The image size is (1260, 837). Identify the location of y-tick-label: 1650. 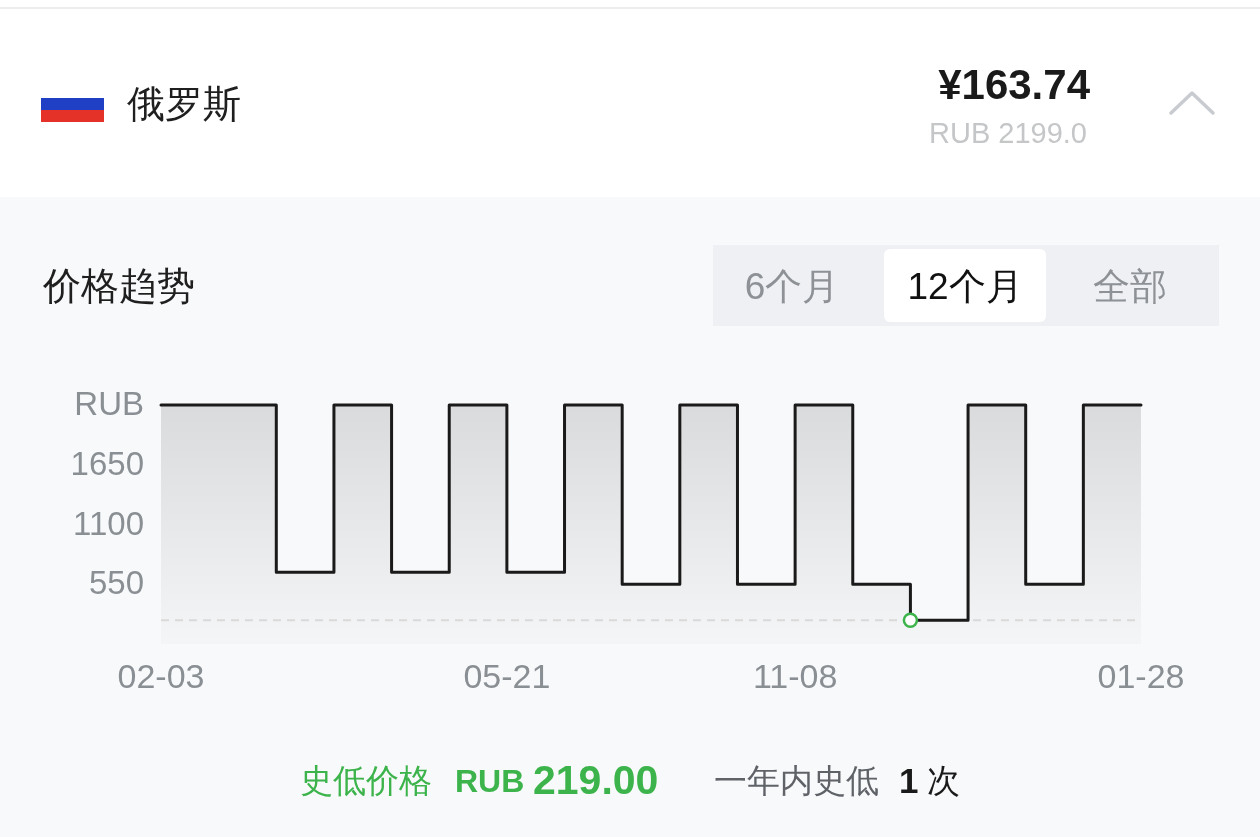
(107, 463).